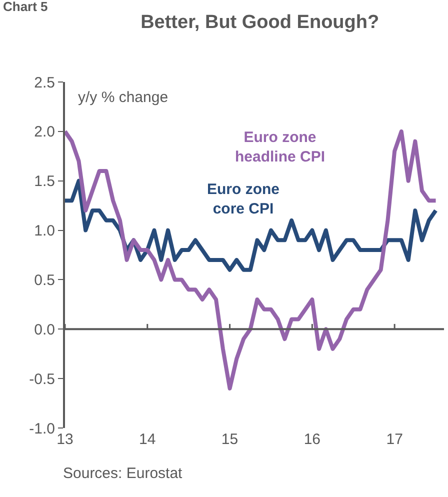  I want to click on caption: Chart 5, so click(25, 7).